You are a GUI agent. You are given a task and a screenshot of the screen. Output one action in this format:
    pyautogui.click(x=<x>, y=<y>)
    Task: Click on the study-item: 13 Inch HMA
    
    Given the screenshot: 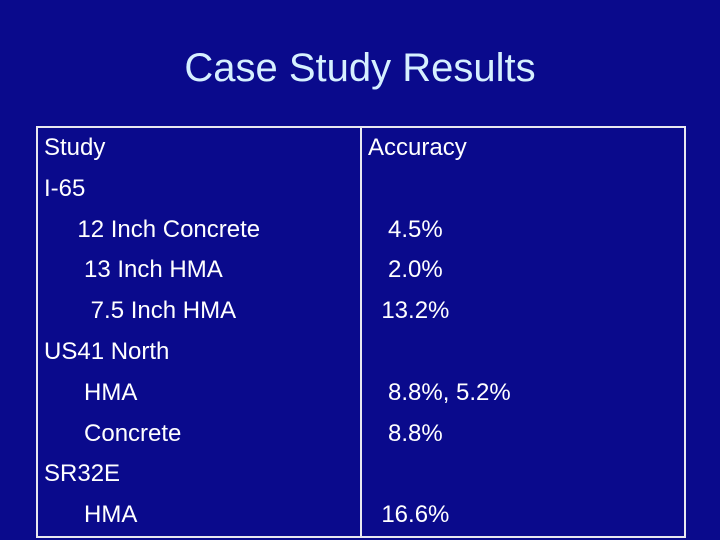 What is the action you would take?
    pyautogui.click(x=133, y=270)
    